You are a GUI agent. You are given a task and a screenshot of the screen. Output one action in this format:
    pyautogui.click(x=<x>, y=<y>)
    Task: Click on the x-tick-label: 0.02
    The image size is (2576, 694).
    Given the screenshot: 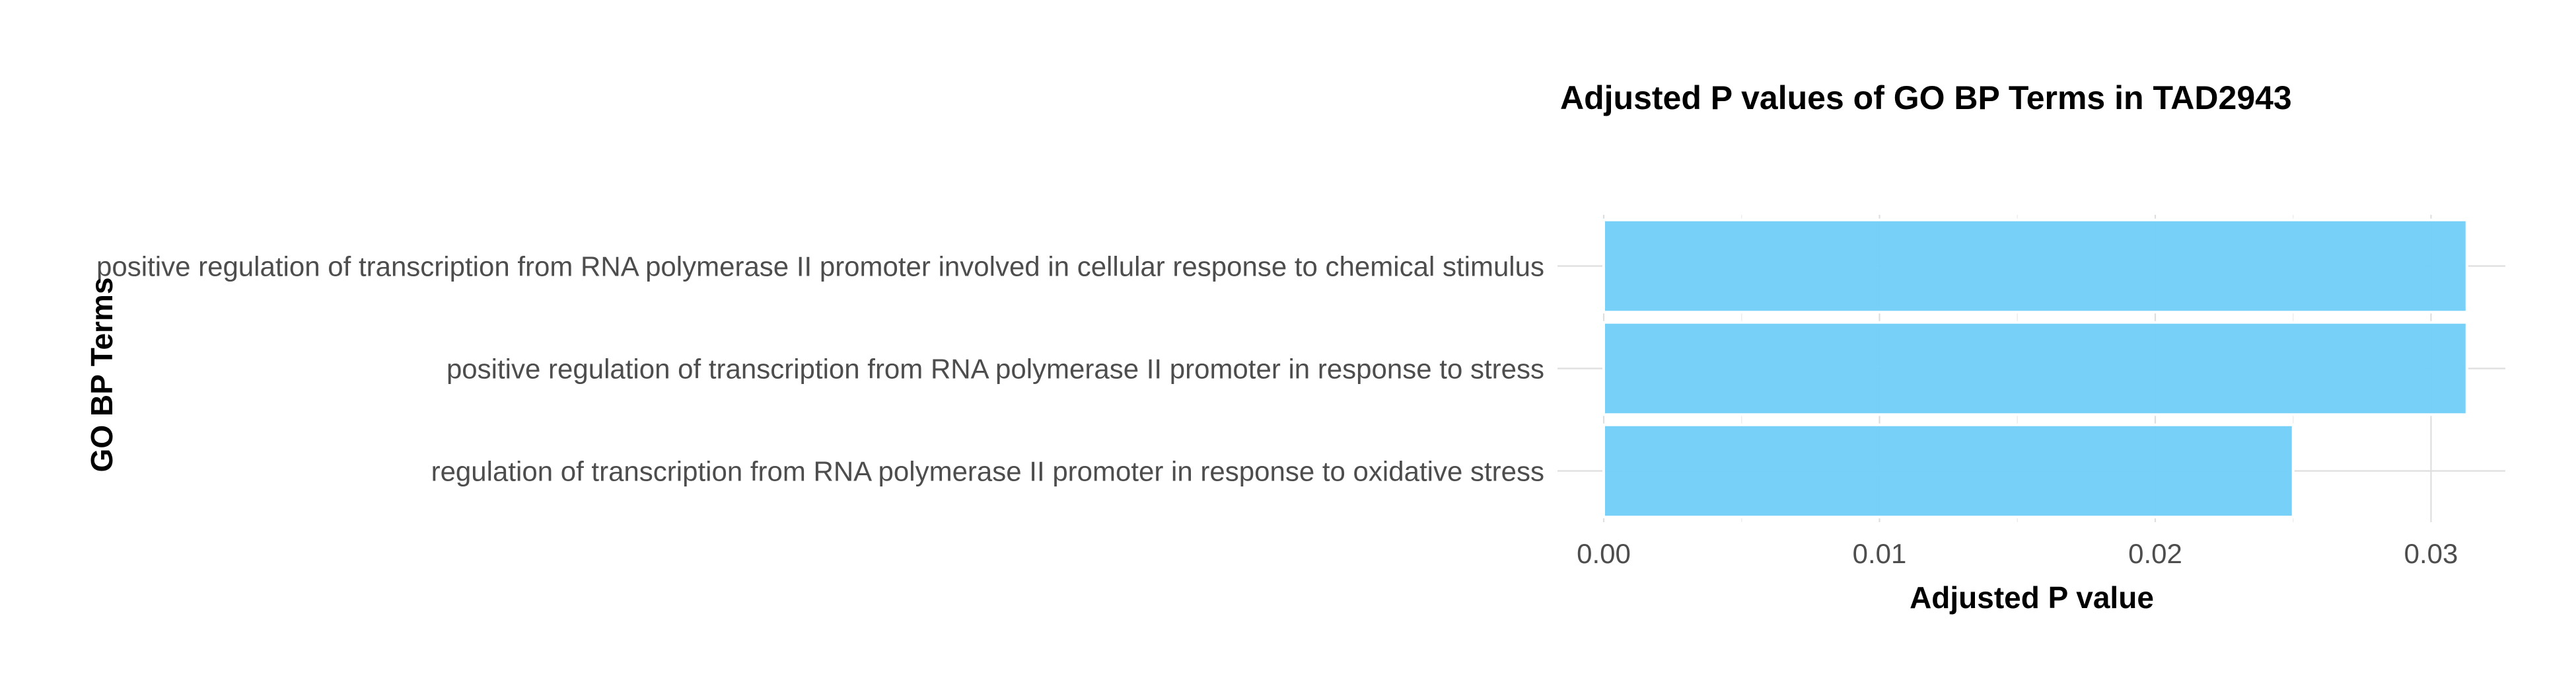 What is the action you would take?
    pyautogui.click(x=2155, y=553)
    